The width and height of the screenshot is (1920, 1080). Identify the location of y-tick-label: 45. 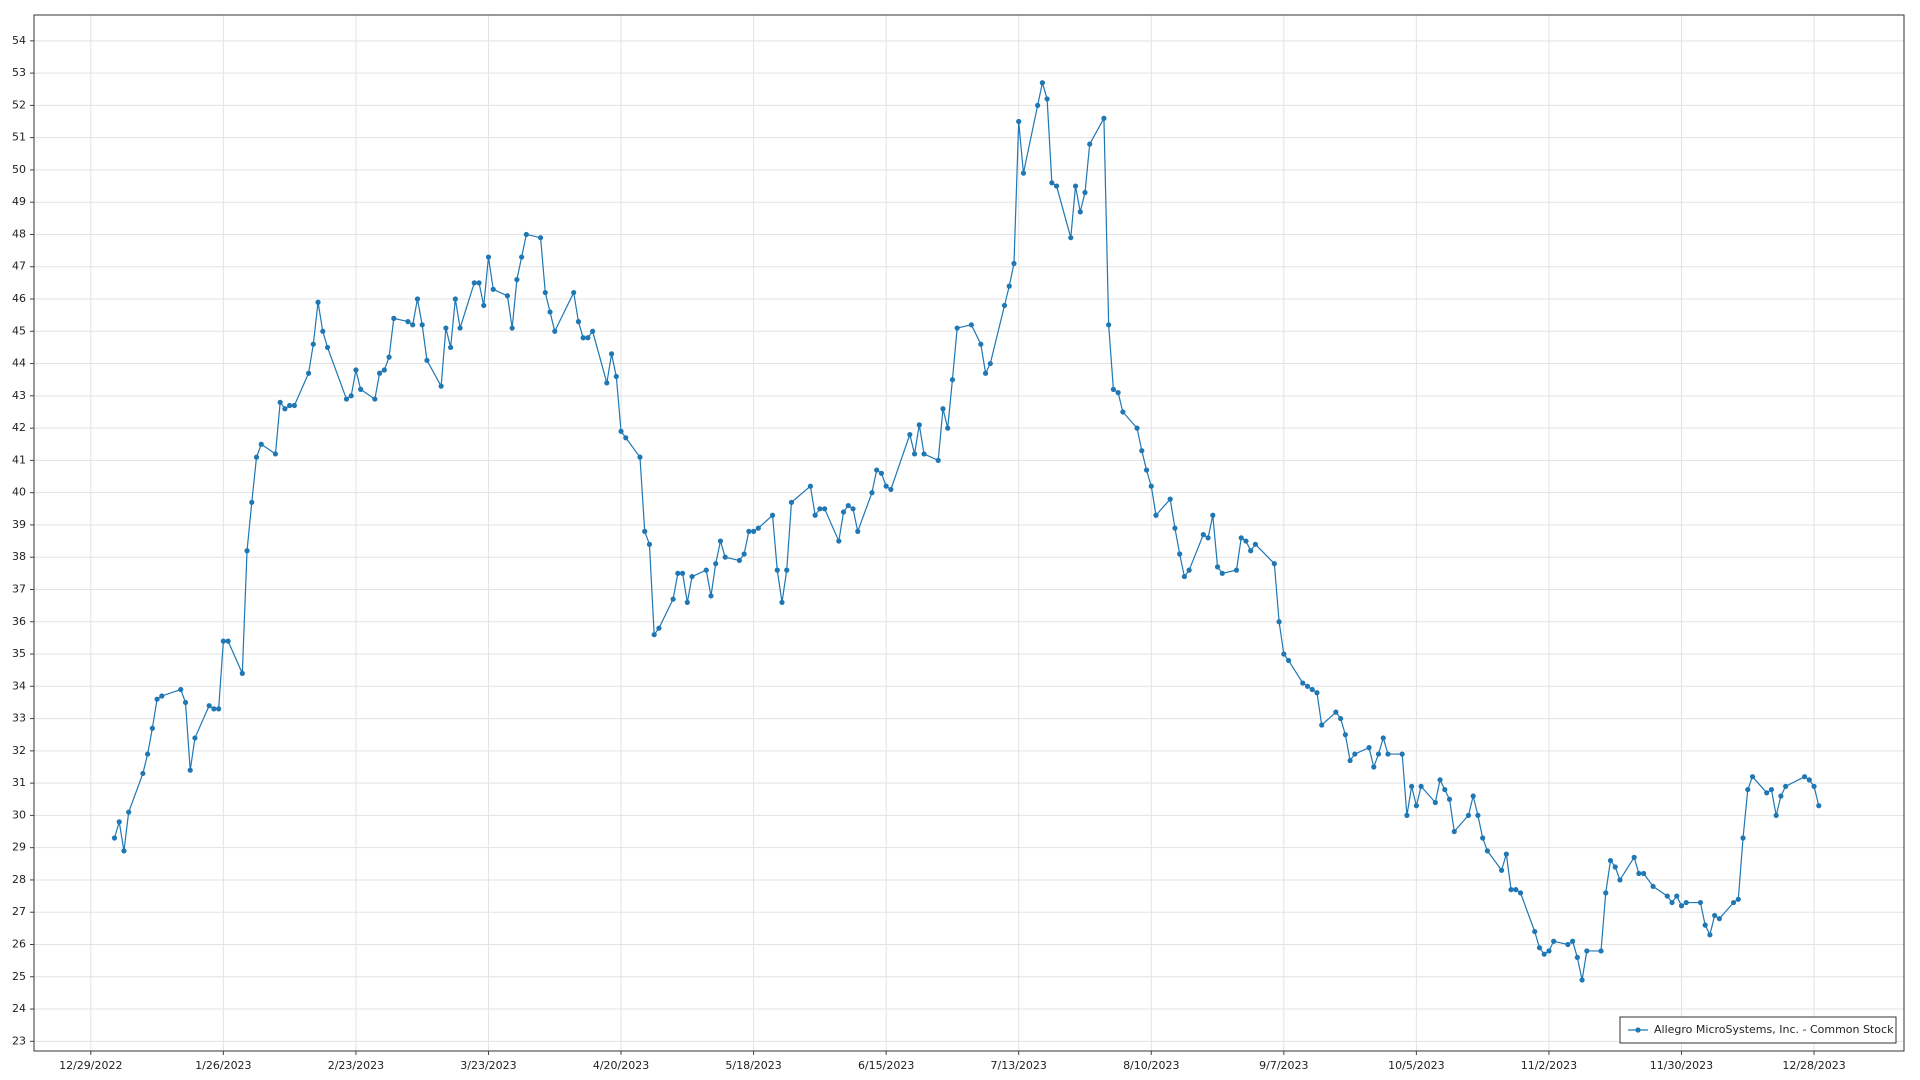
(19, 330).